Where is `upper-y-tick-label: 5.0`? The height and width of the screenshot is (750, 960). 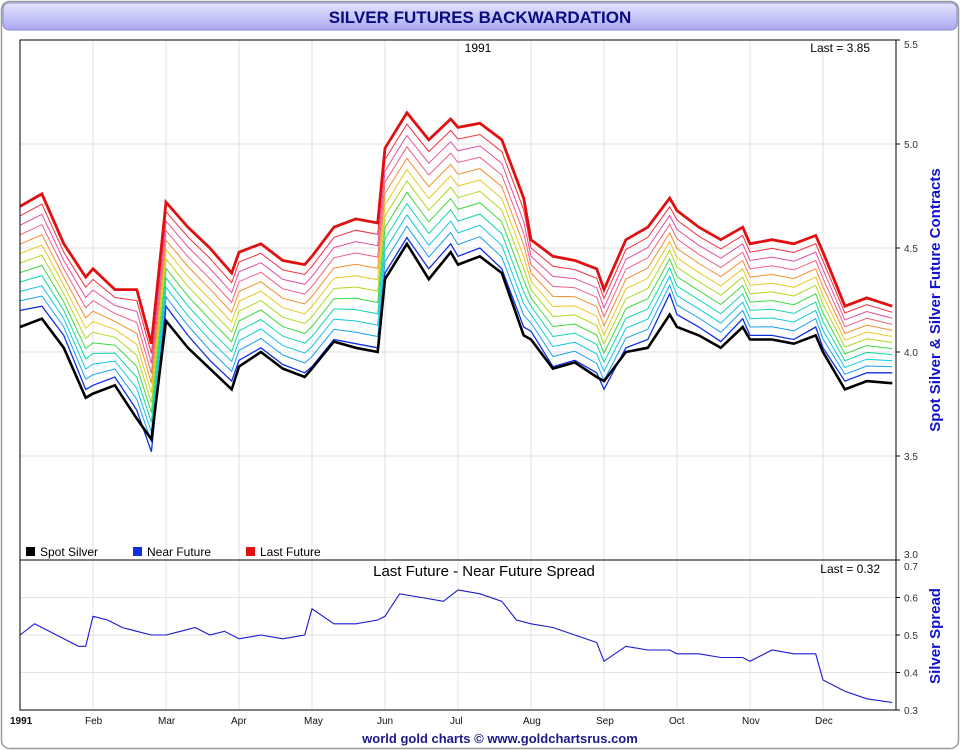 upper-y-tick-label: 5.0 is located at coordinates (911, 145).